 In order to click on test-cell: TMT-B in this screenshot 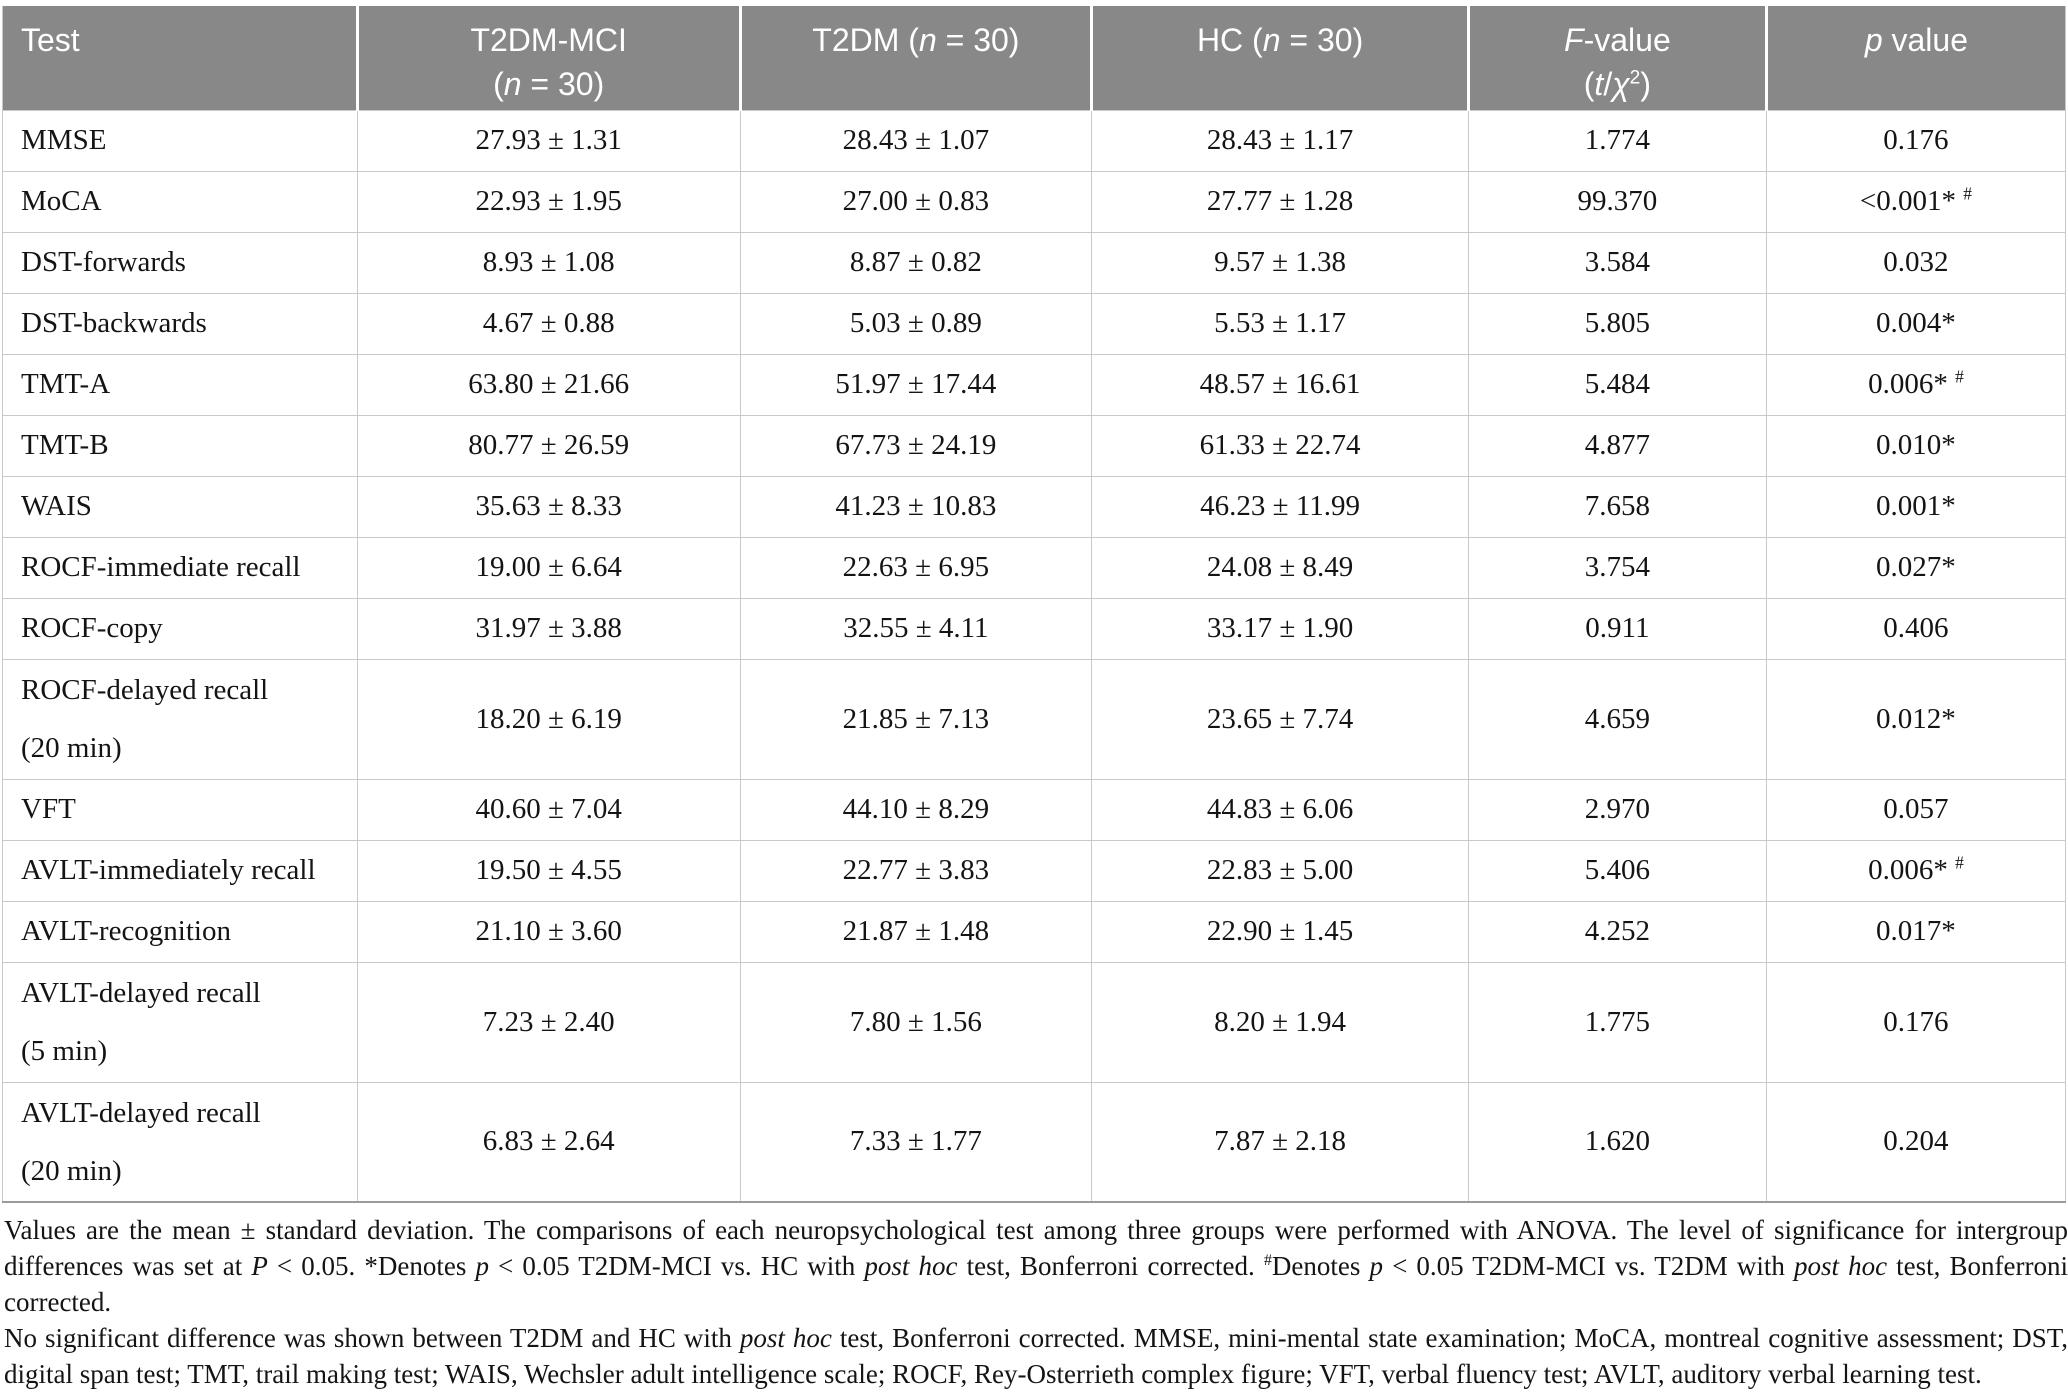, I will do `click(180, 445)`.